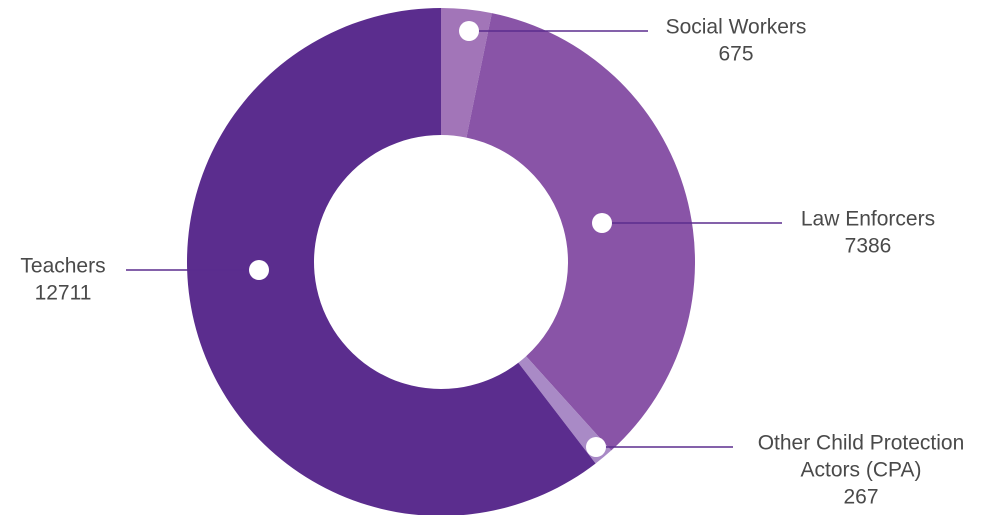 The width and height of the screenshot is (994, 520). What do you see at coordinates (736, 27) in the screenshot?
I see `data-label-category: Social Workers` at bounding box center [736, 27].